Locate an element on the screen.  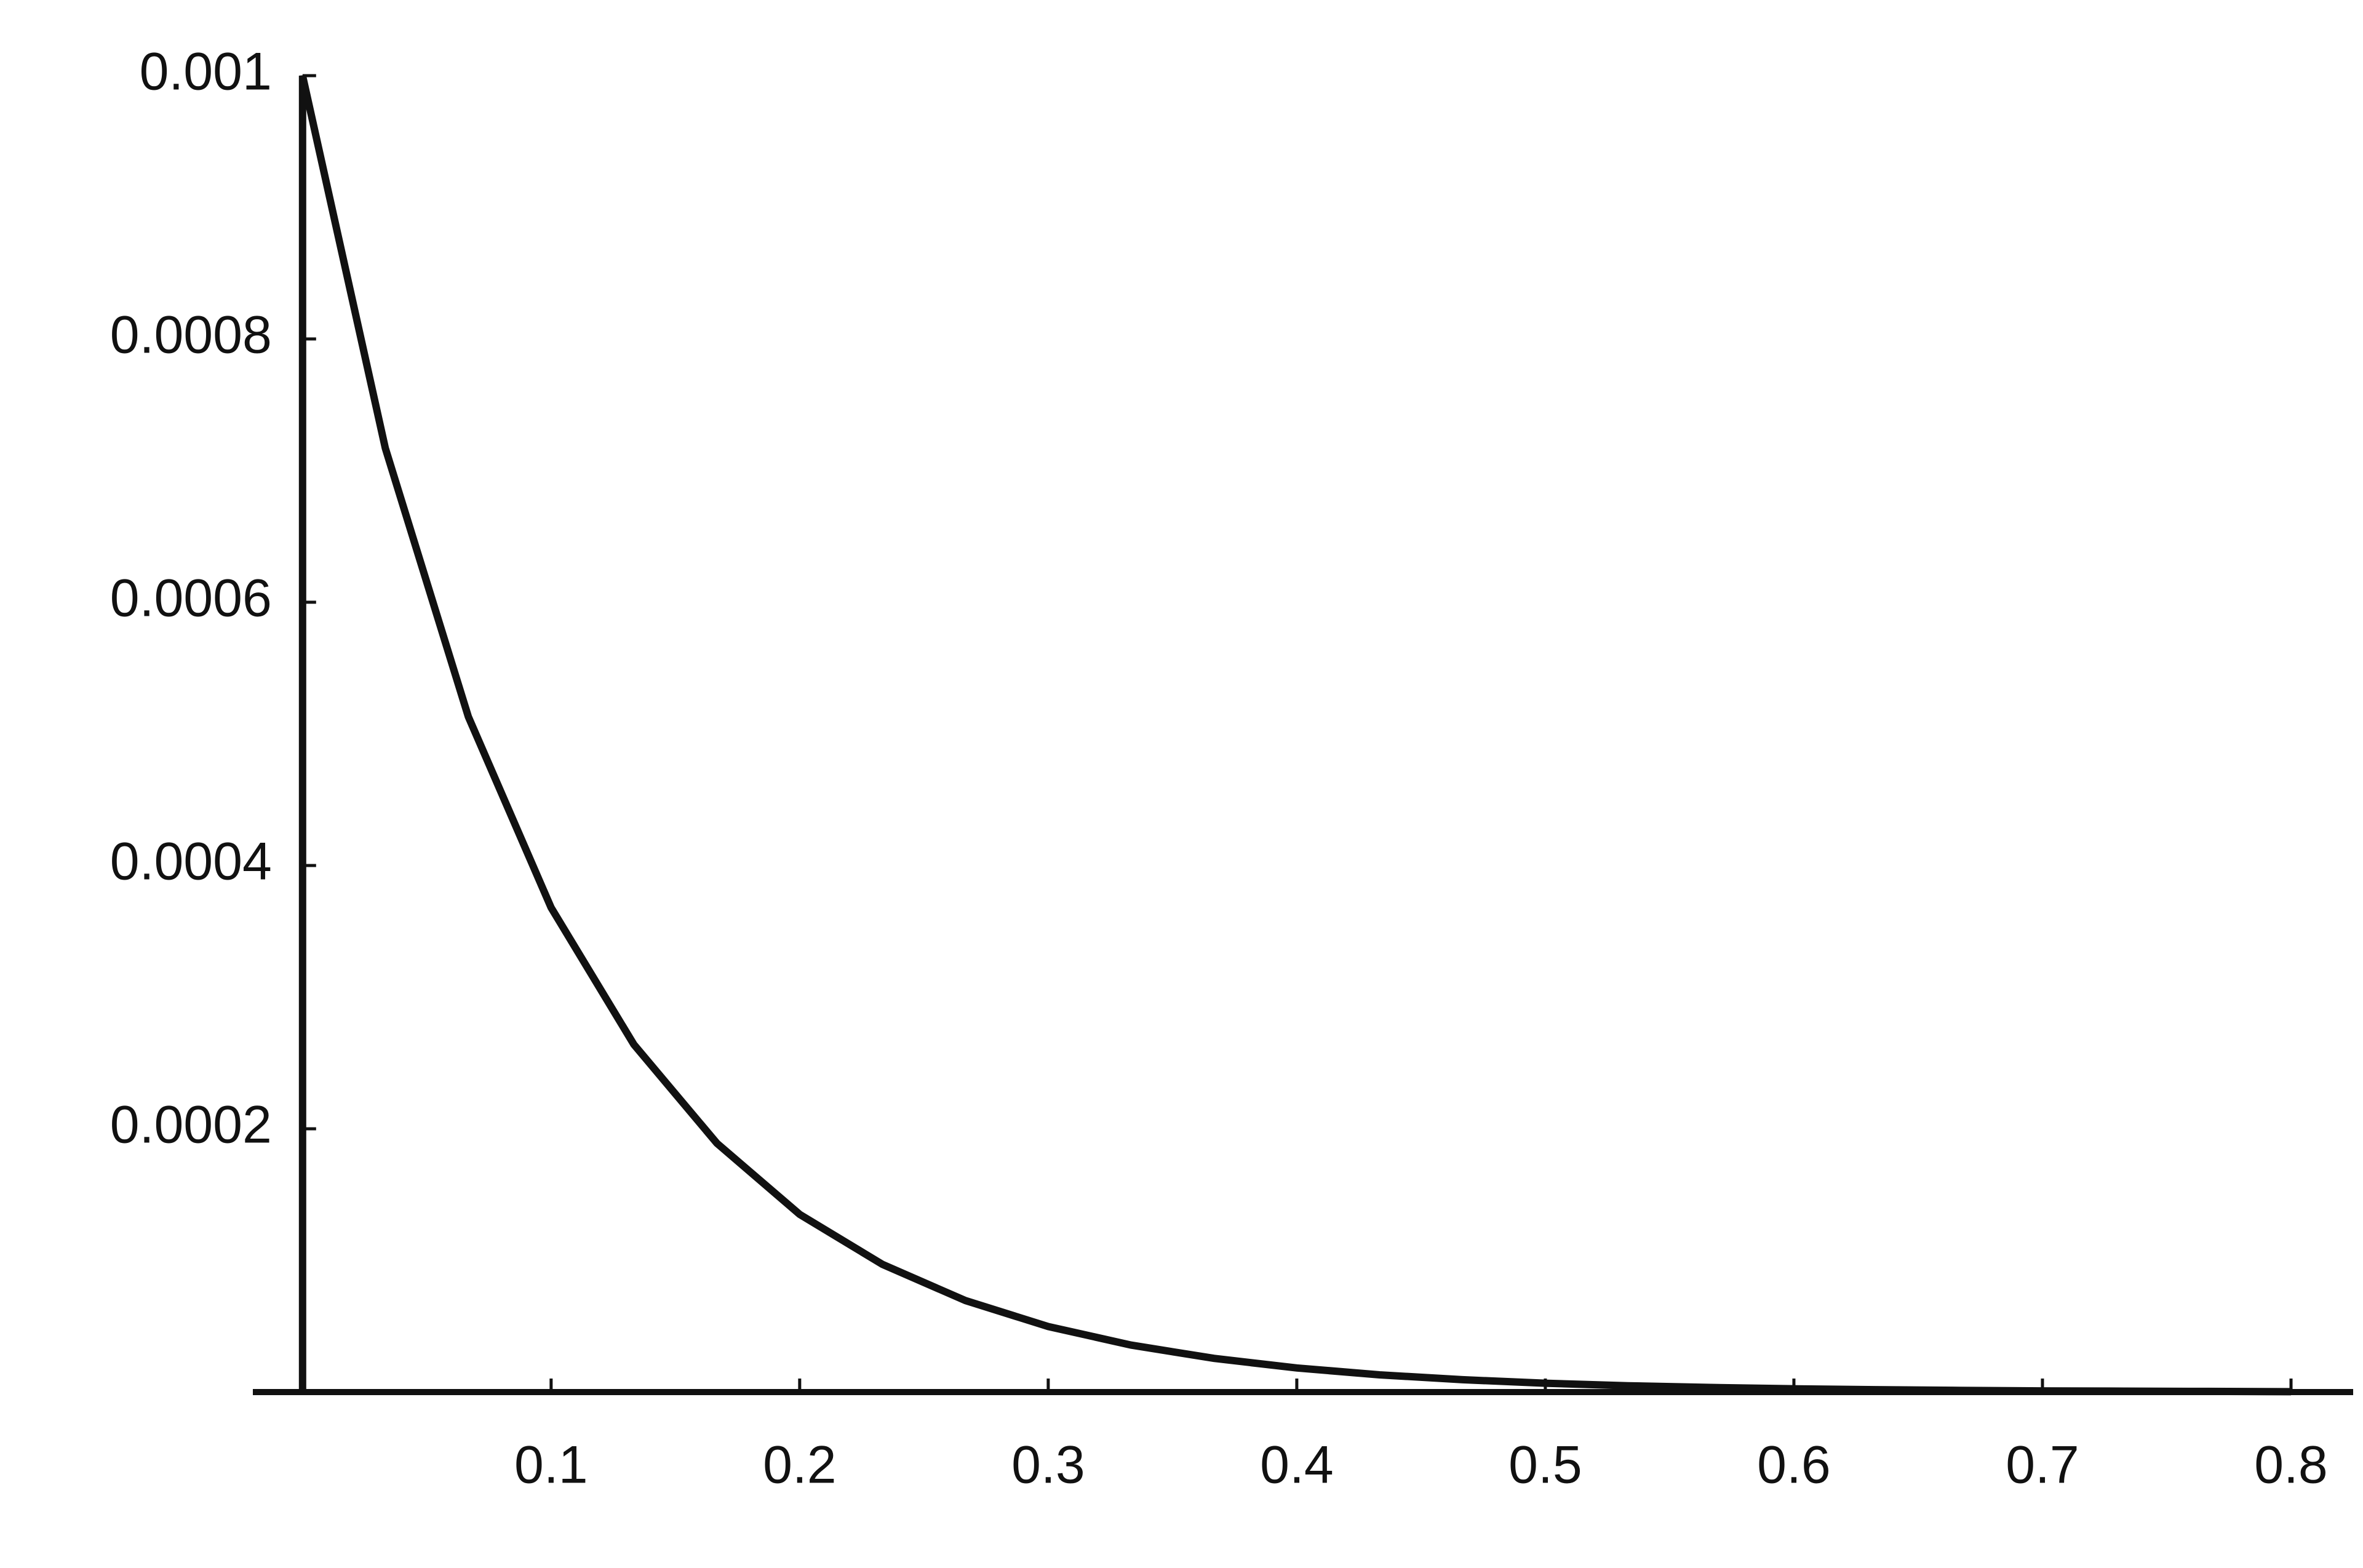
x-tick-label: 0.1 is located at coordinates (551, 1466).